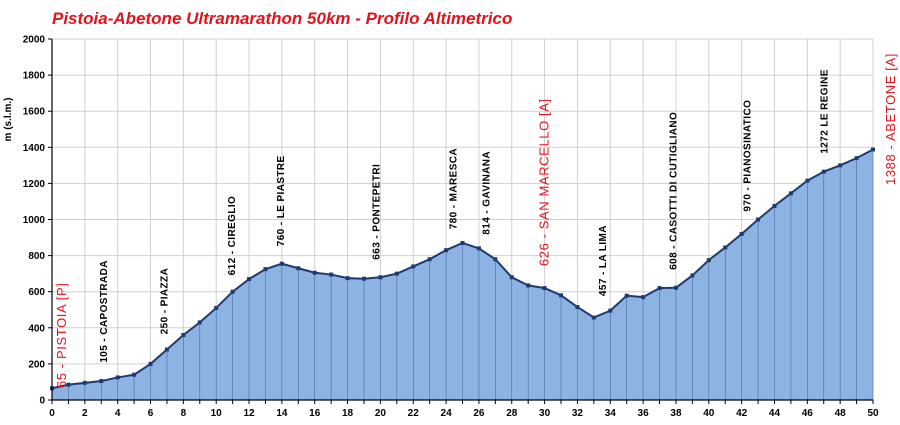 Image resolution: width=900 pixels, height=425 pixels. What do you see at coordinates (381, 413) in the screenshot?
I see `x-tick-label: 20` at bounding box center [381, 413].